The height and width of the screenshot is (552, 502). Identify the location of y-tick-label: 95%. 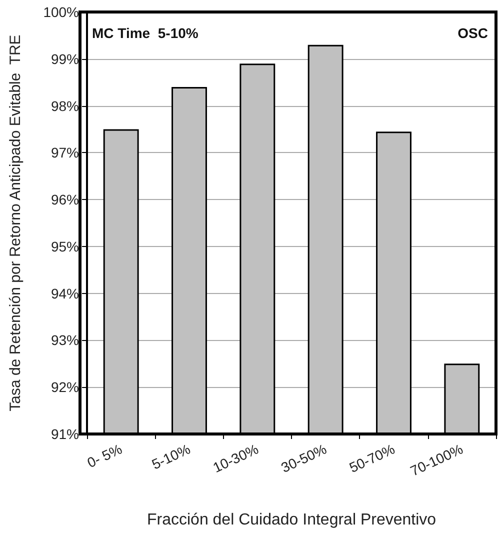
(64, 246).